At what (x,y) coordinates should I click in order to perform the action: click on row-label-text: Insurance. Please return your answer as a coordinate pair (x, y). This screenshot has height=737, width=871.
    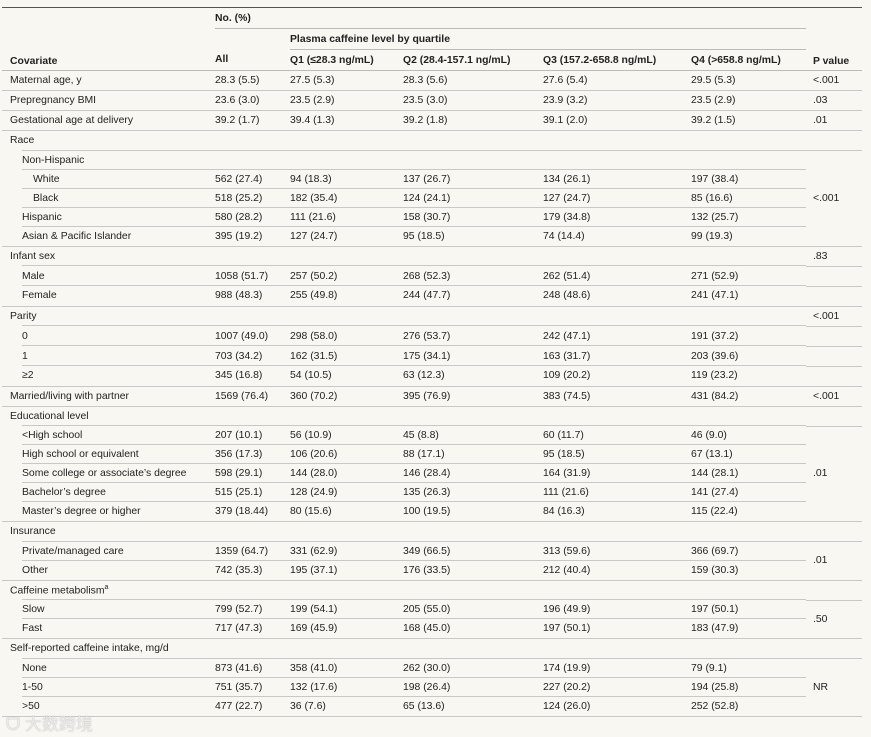
    Looking at the image, I should click on (33, 532).